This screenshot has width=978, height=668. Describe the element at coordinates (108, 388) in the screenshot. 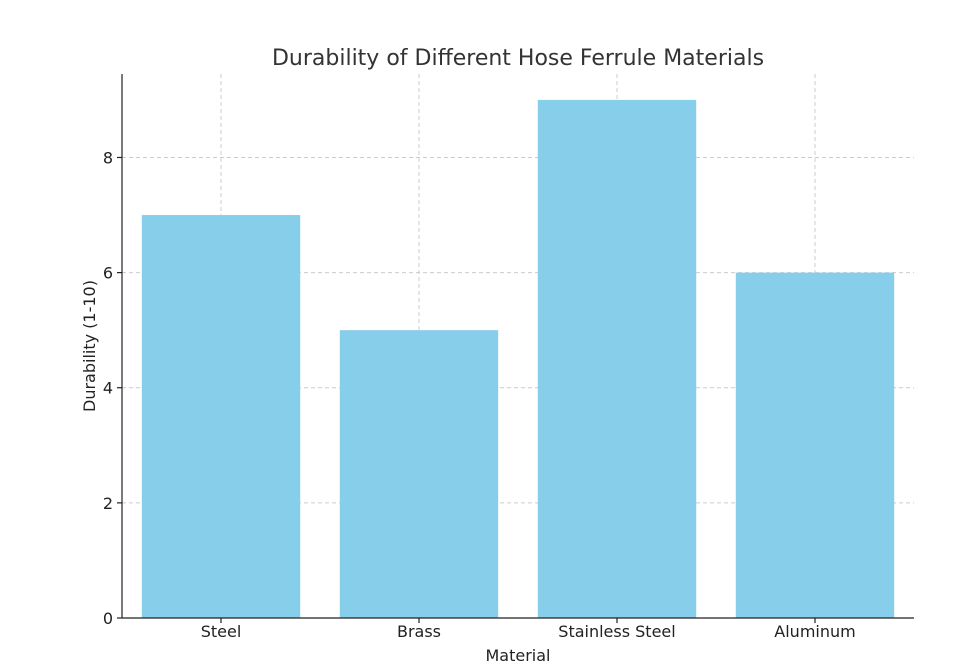

I see `y-tick-label: 4` at that location.